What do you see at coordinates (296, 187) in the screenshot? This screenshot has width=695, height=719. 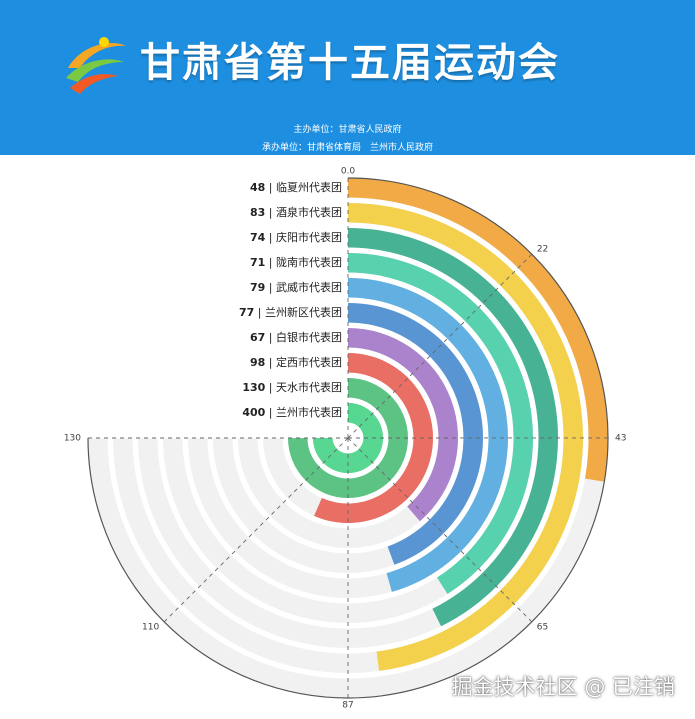 I see `category-label: 48 | 临夏州代表团` at bounding box center [296, 187].